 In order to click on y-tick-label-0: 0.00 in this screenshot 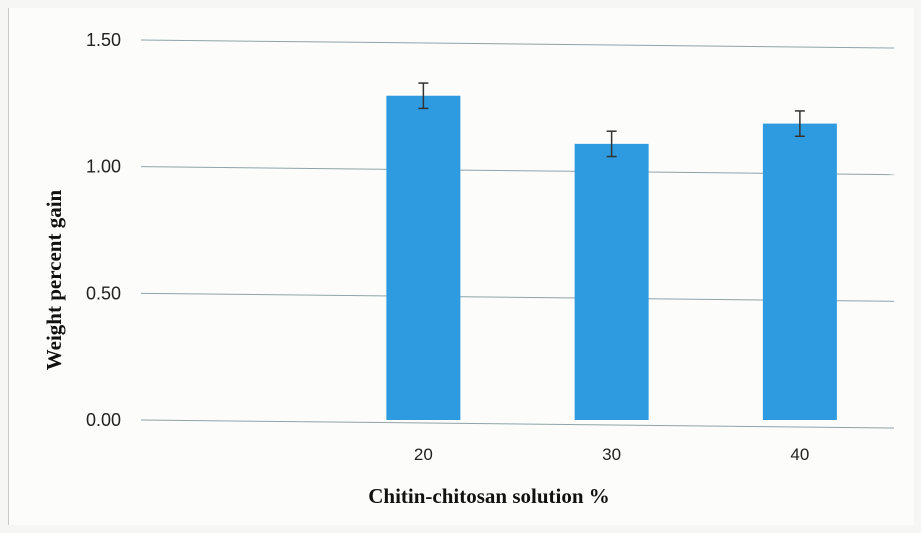, I will do `click(103, 420)`.